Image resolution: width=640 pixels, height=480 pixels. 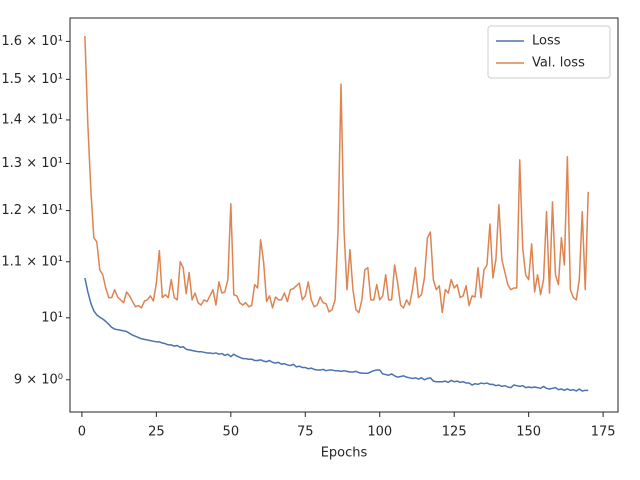 What do you see at coordinates (379, 432) in the screenshot?
I see `x-tick-label: 100` at bounding box center [379, 432].